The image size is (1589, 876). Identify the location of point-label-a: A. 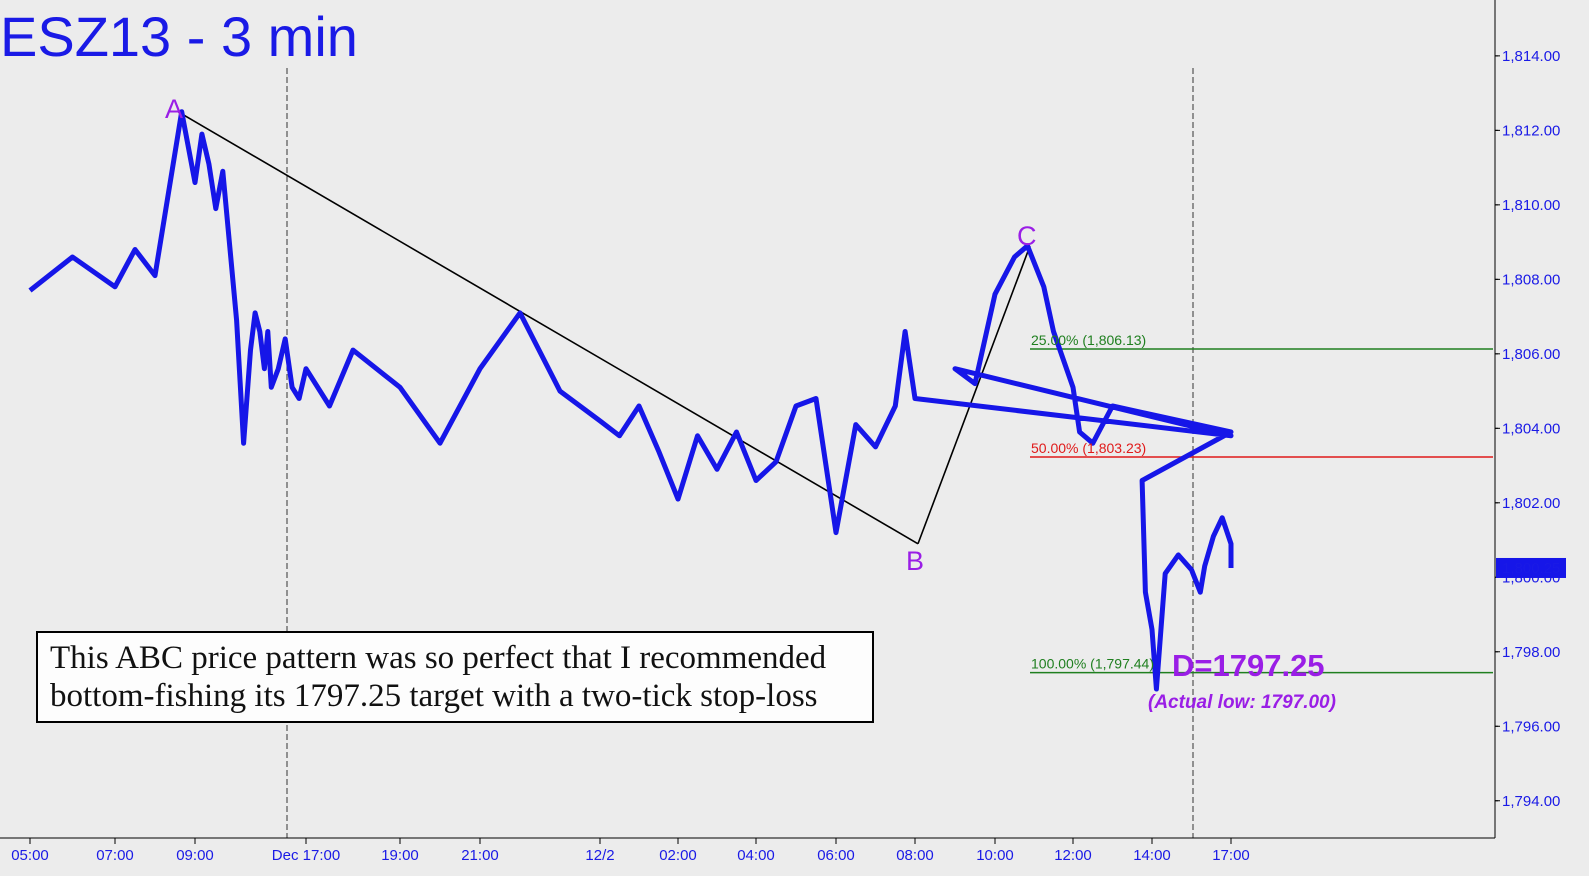
(174, 109).